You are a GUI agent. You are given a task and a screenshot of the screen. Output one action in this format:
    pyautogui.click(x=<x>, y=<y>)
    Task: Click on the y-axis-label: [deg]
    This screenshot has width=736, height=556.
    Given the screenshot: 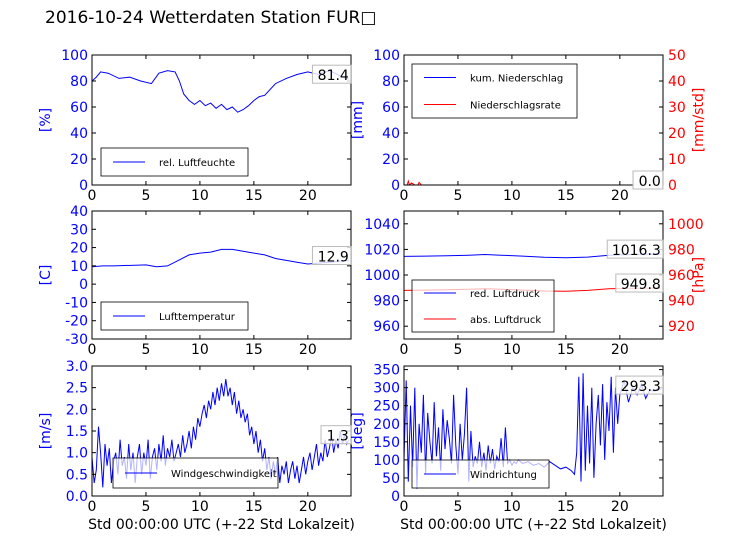 What is the action you would take?
    pyautogui.click(x=358, y=430)
    